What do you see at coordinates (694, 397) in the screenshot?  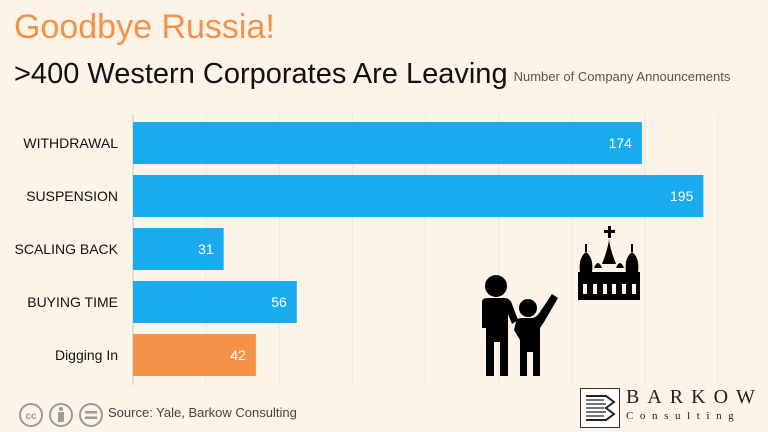 I see `brand-name: BARKOW` at bounding box center [694, 397].